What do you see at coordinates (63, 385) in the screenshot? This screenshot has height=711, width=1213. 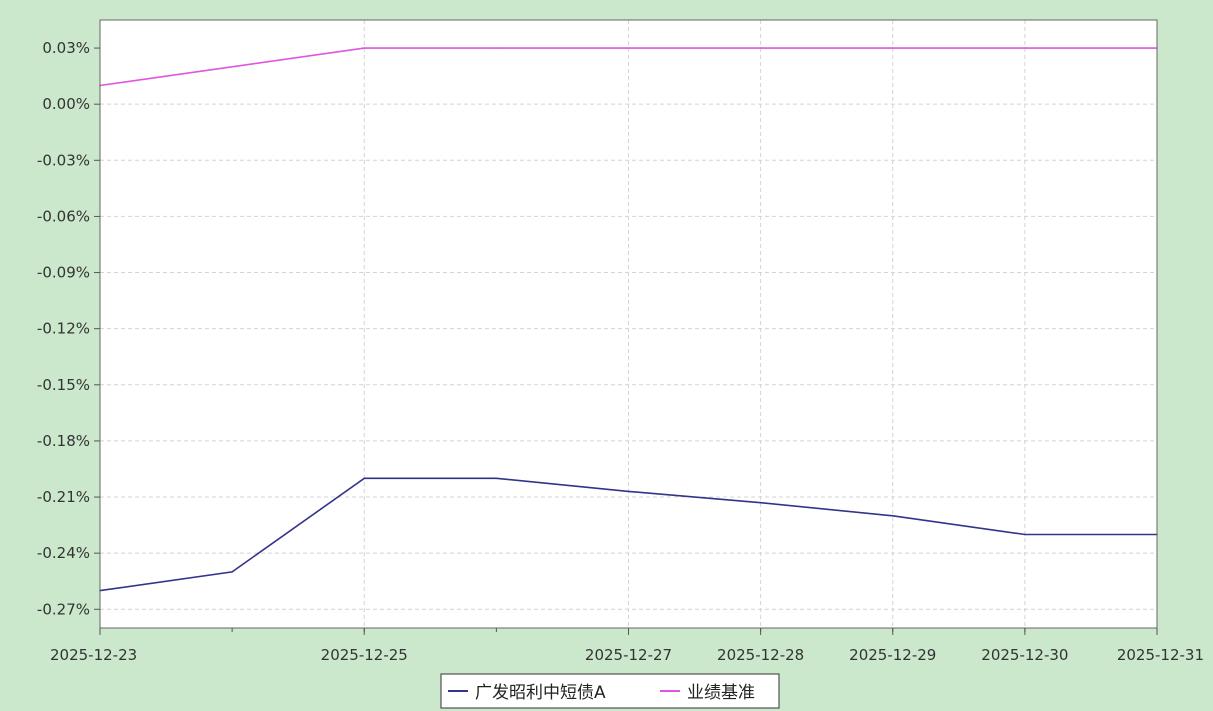 I see `y-tick-label: -0.15%` at bounding box center [63, 385].